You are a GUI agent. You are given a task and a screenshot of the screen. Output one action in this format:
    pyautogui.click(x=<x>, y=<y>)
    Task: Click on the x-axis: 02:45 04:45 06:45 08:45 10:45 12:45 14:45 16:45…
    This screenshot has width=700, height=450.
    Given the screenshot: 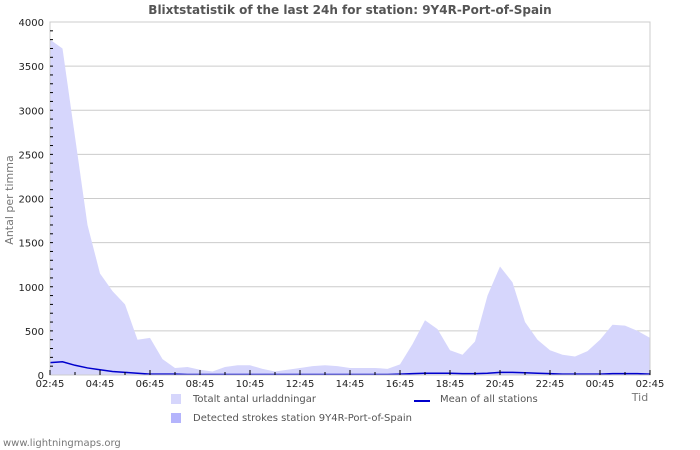 What is the action you would take?
    pyautogui.click(x=350, y=380)
    